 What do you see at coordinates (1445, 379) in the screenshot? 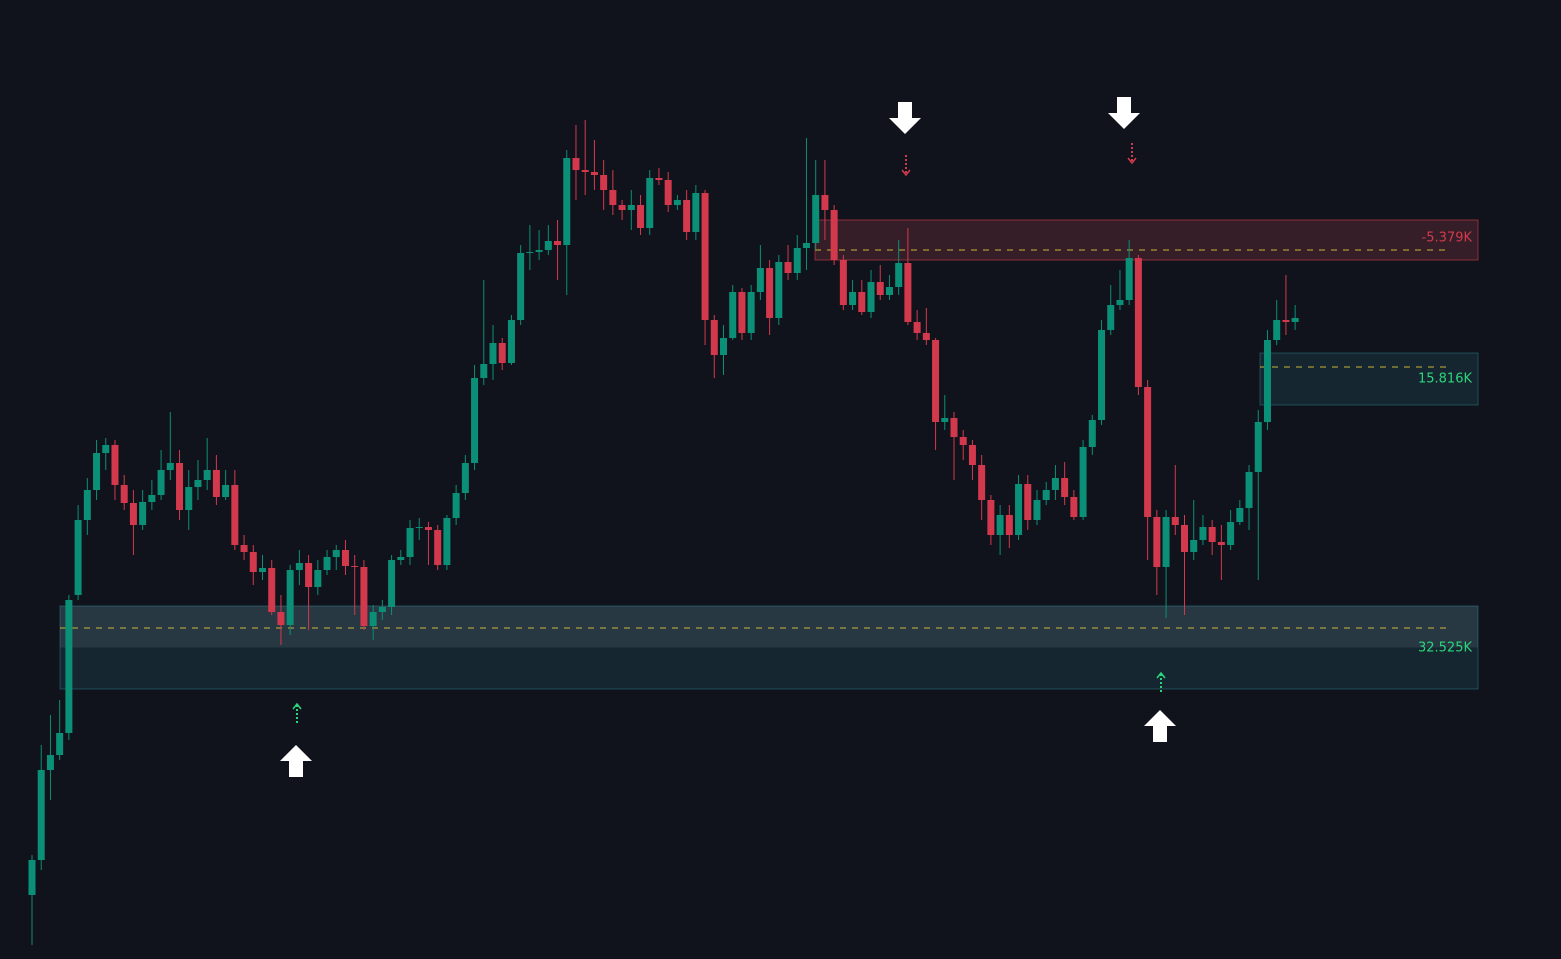
I see `zone-label: 15.816K` at bounding box center [1445, 379].